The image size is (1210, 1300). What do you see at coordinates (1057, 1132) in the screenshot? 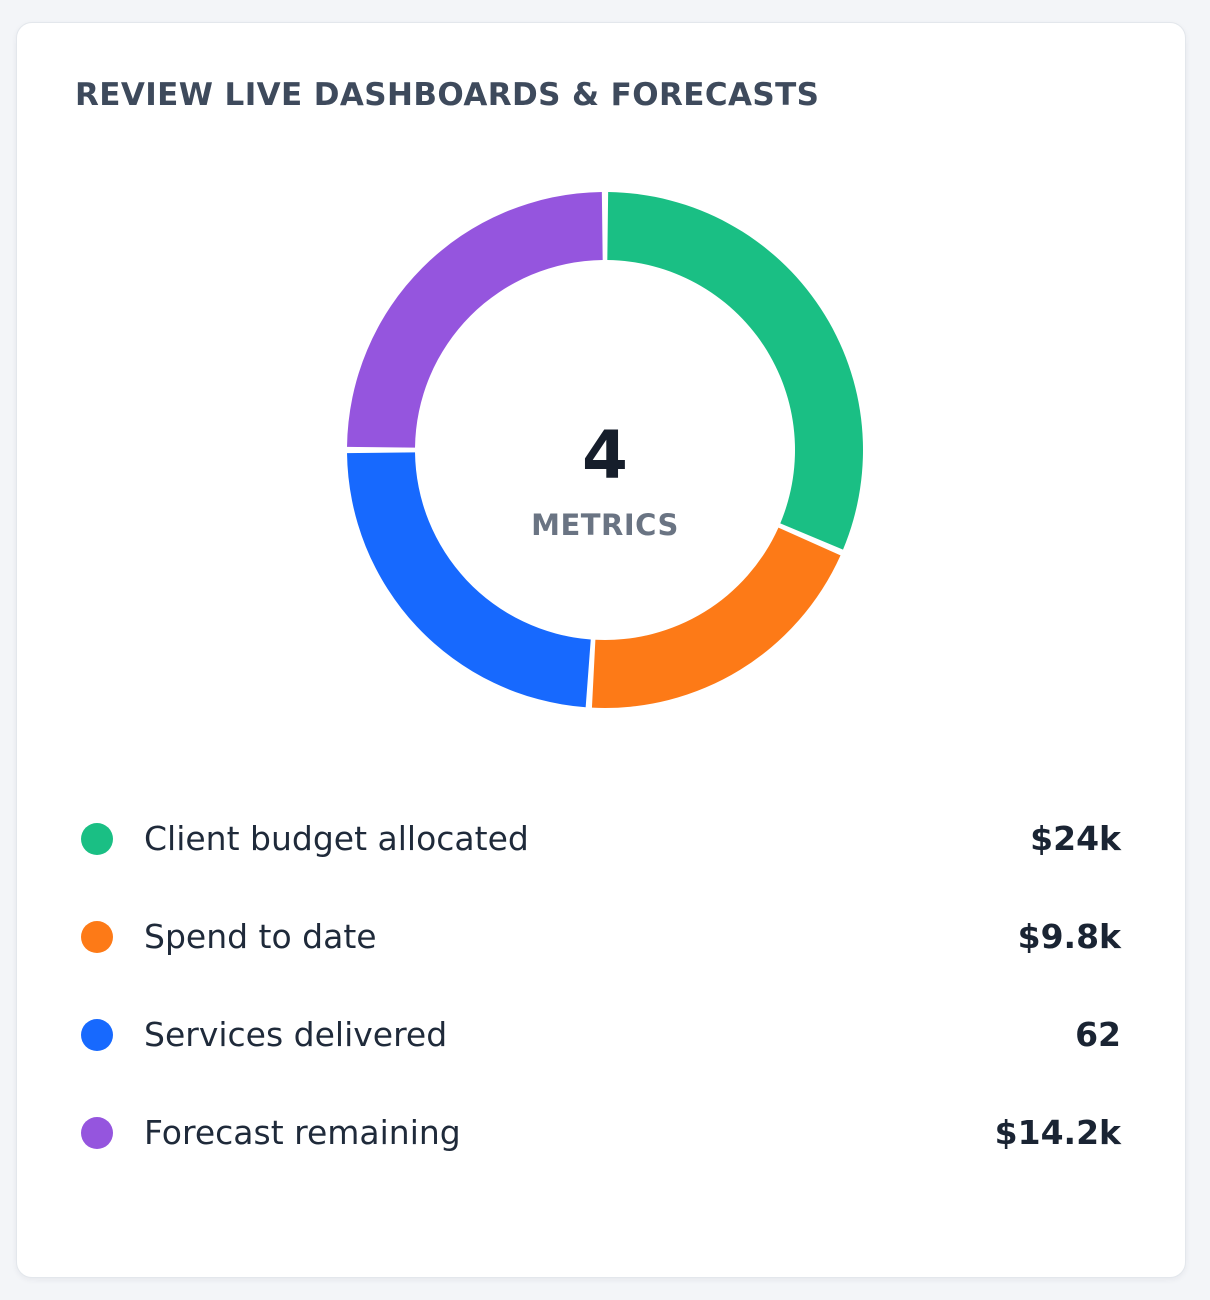
I see `legend-value: $14.2k` at bounding box center [1057, 1132].